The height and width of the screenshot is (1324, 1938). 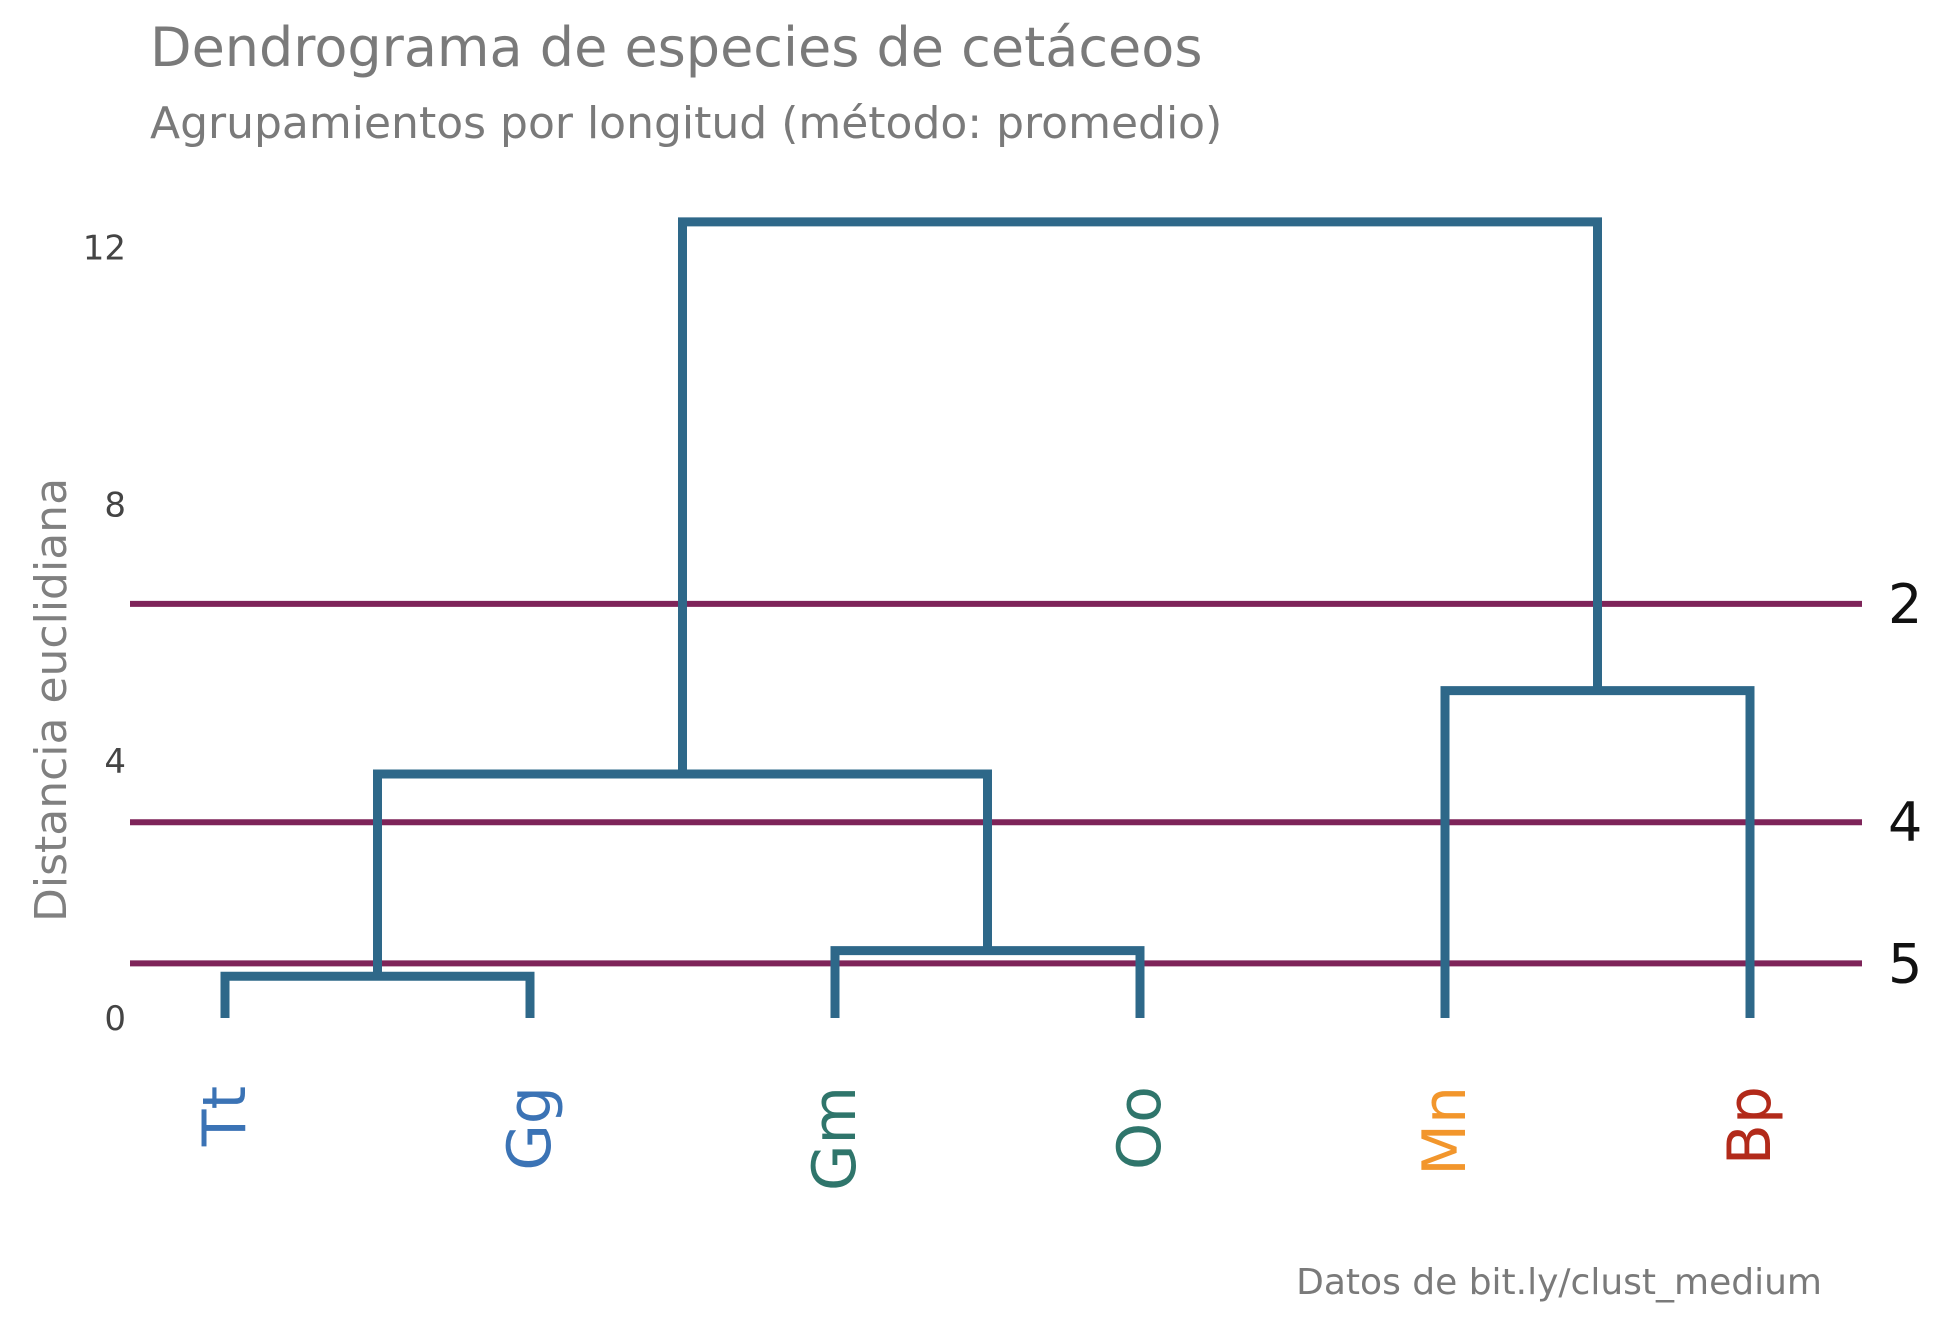 I want to click on y-tick-label: 0, so click(x=115, y=1019).